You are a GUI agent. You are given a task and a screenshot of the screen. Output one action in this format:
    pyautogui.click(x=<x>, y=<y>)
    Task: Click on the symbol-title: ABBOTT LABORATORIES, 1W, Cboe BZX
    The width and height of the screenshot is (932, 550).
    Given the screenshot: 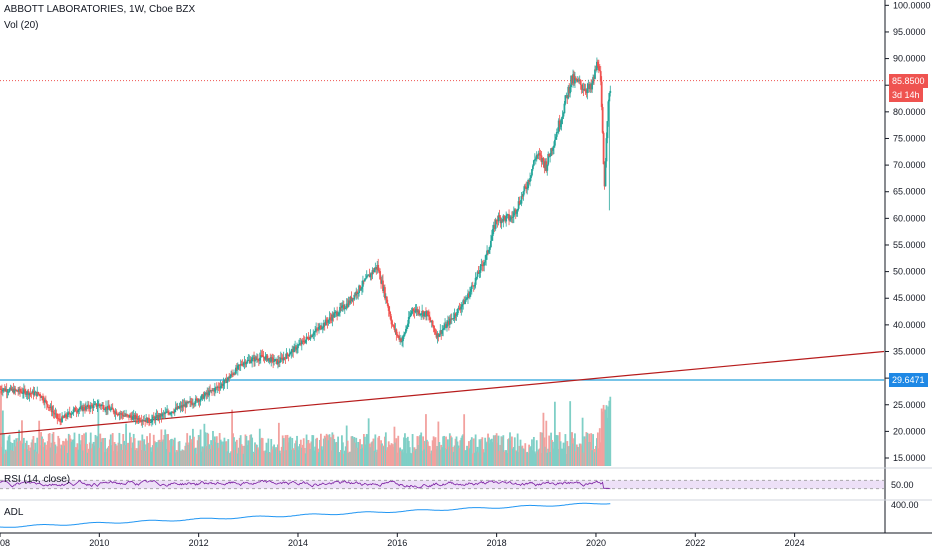 What is the action you would take?
    pyautogui.click(x=100, y=9)
    